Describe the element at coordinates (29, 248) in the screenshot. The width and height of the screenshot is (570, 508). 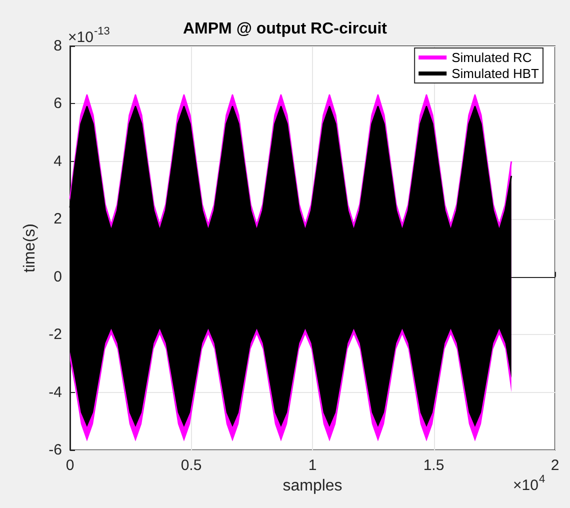
I see `y-axis-title: time(s)` at that location.